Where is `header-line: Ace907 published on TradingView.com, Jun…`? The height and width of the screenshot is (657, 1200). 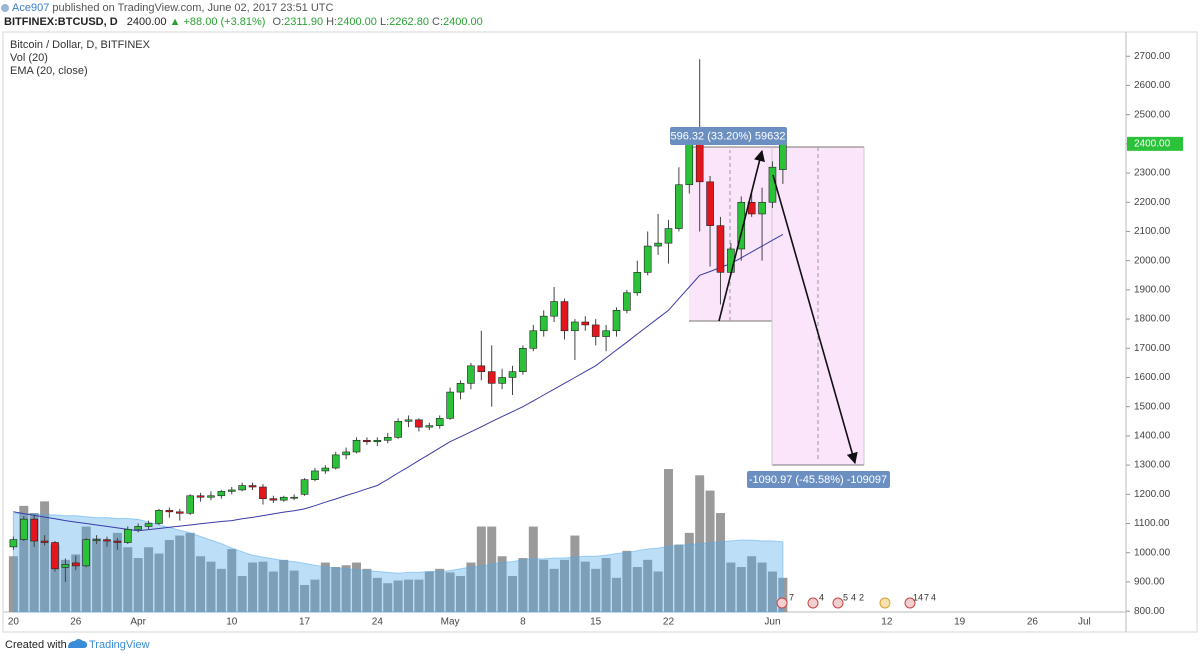
header-line: Ace907 published on TradingView.com, Jun… is located at coordinates (173, 8).